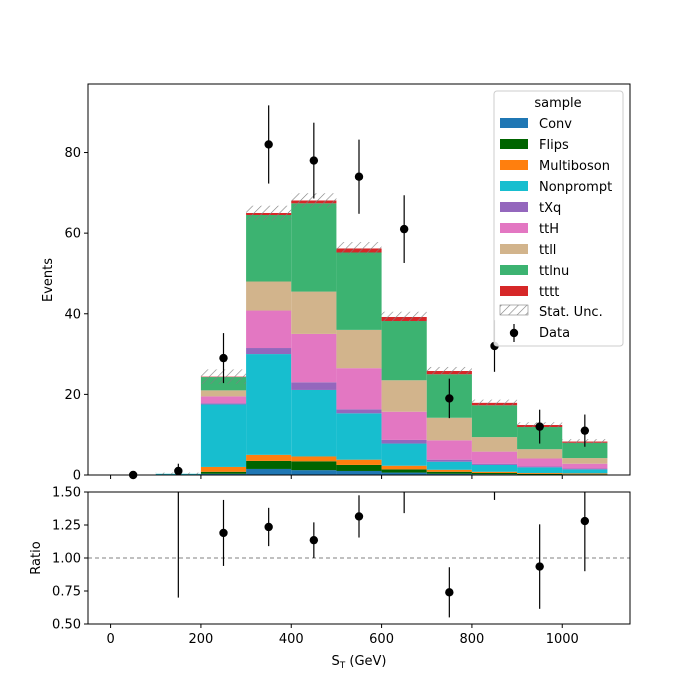  I want to click on ratio-ytick-label: 1.25, so click(66, 526).